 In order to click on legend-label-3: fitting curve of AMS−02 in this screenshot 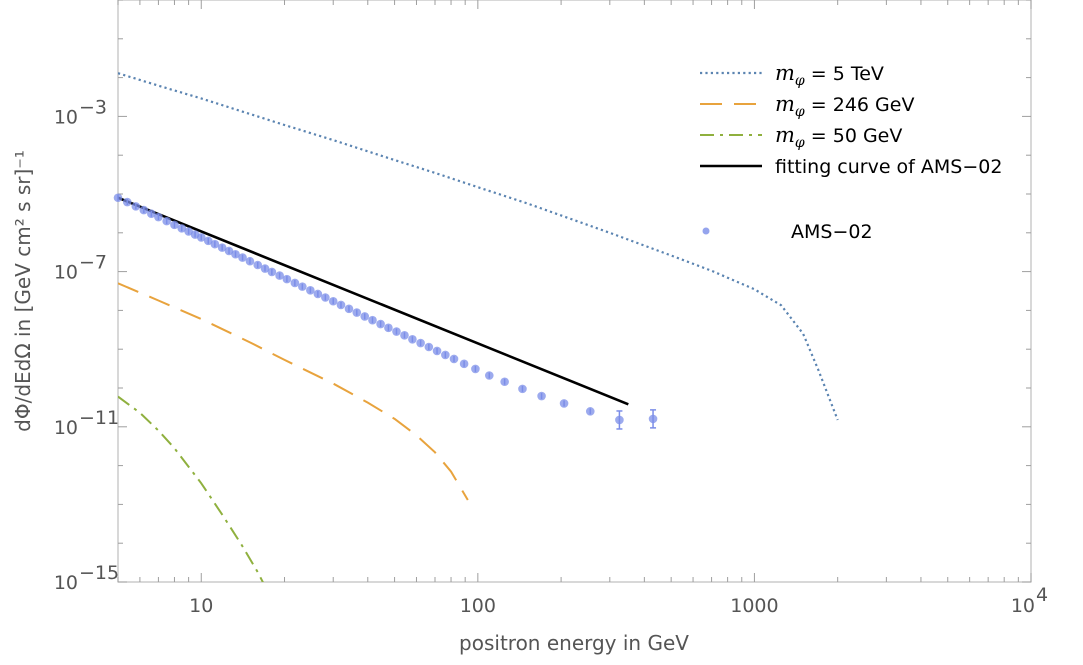, I will do `click(888, 167)`.